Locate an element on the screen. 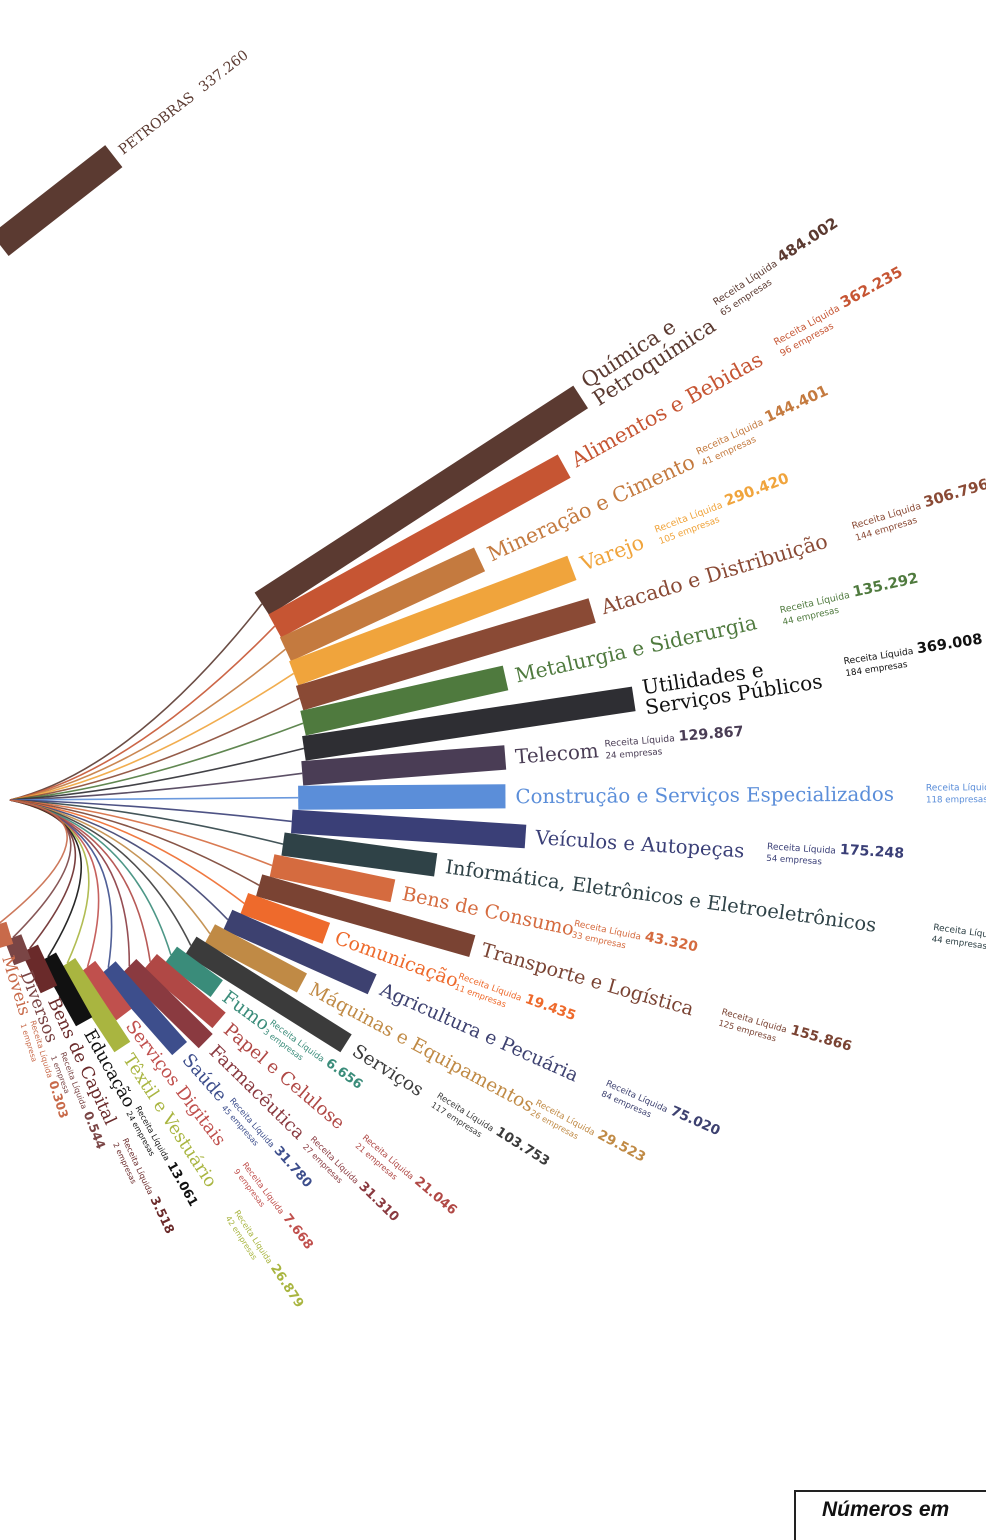  connector-quimica-e-petroquimica is located at coordinates (136, 702).